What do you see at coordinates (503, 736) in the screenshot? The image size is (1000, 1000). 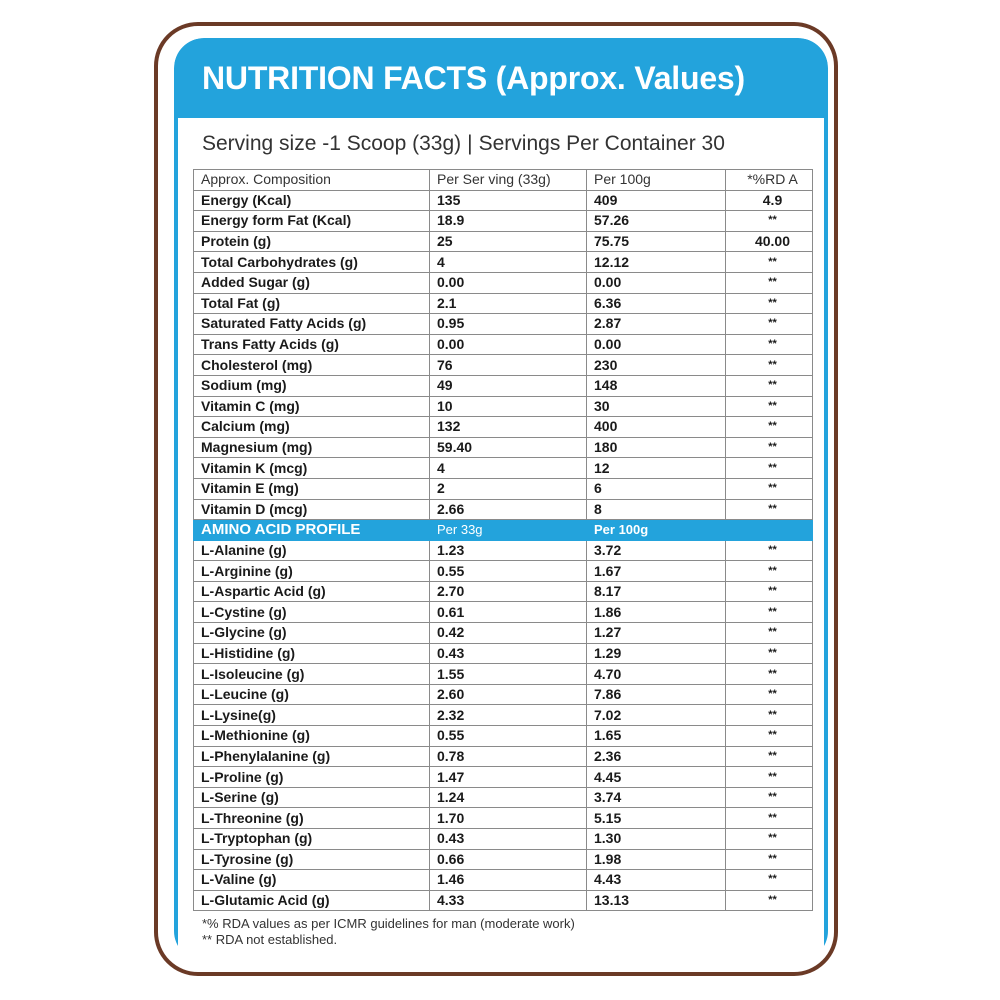 I see `amino-row: L-Methionine (g) 0.55 1.65 **` at bounding box center [503, 736].